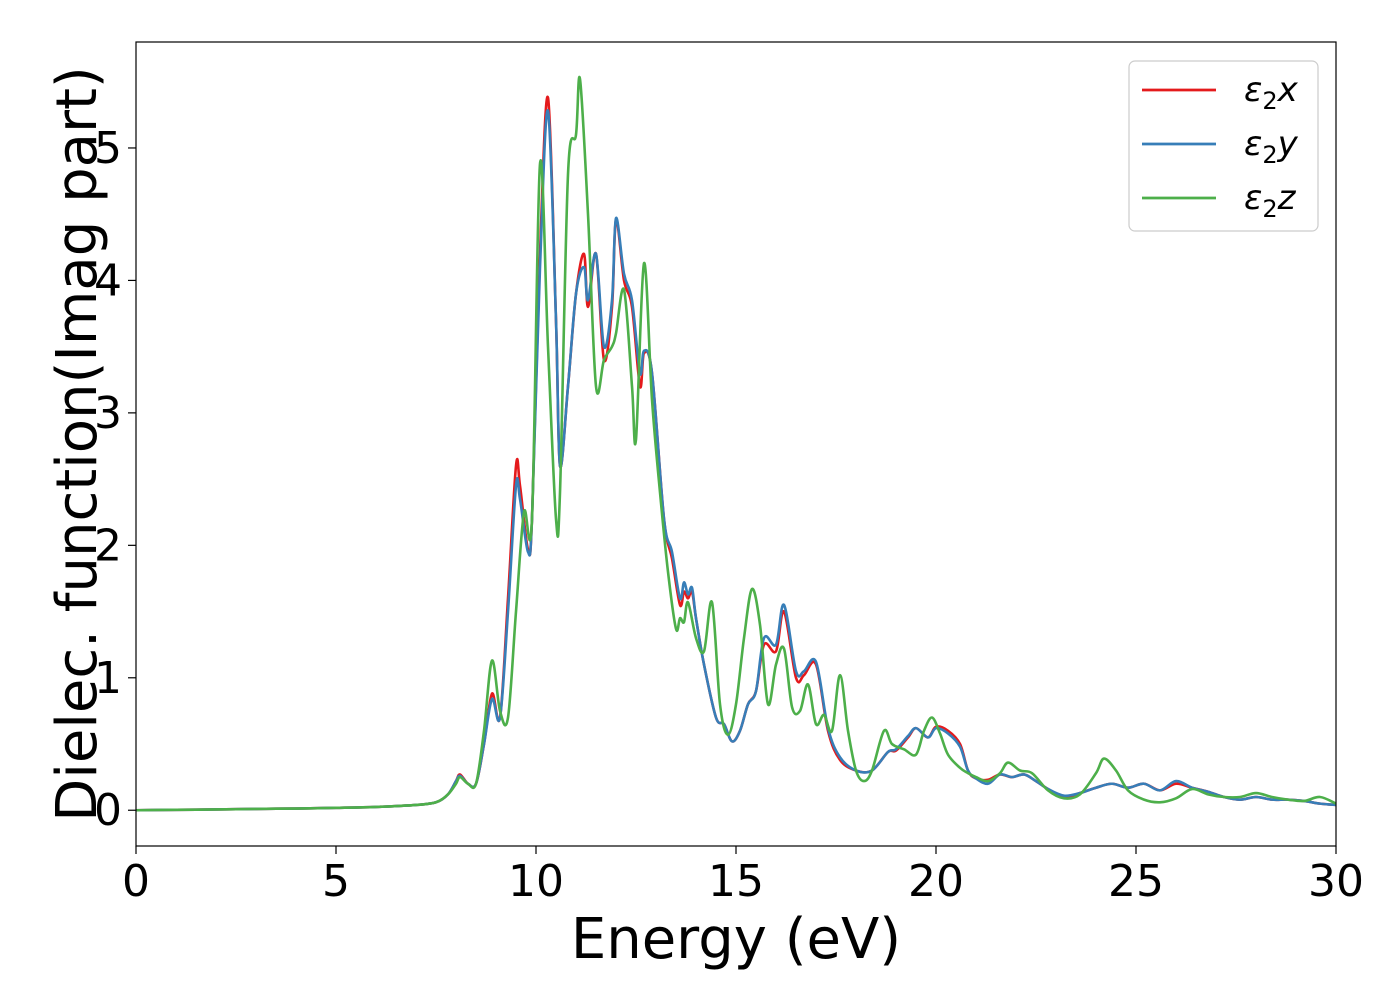  I want to click on x-tick-label: 25, so click(1136, 881).